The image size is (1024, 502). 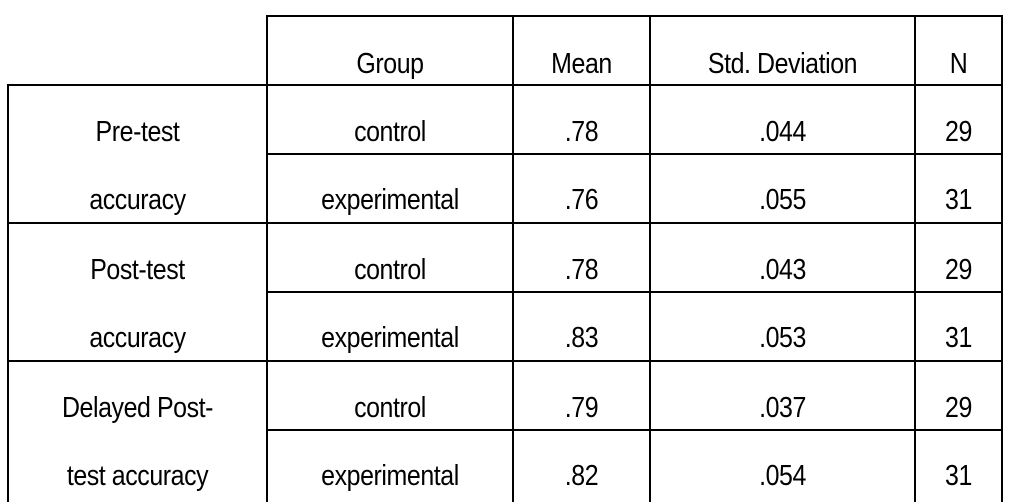 I want to click on header-std-deviation: Std. Deviation, so click(x=782, y=63).